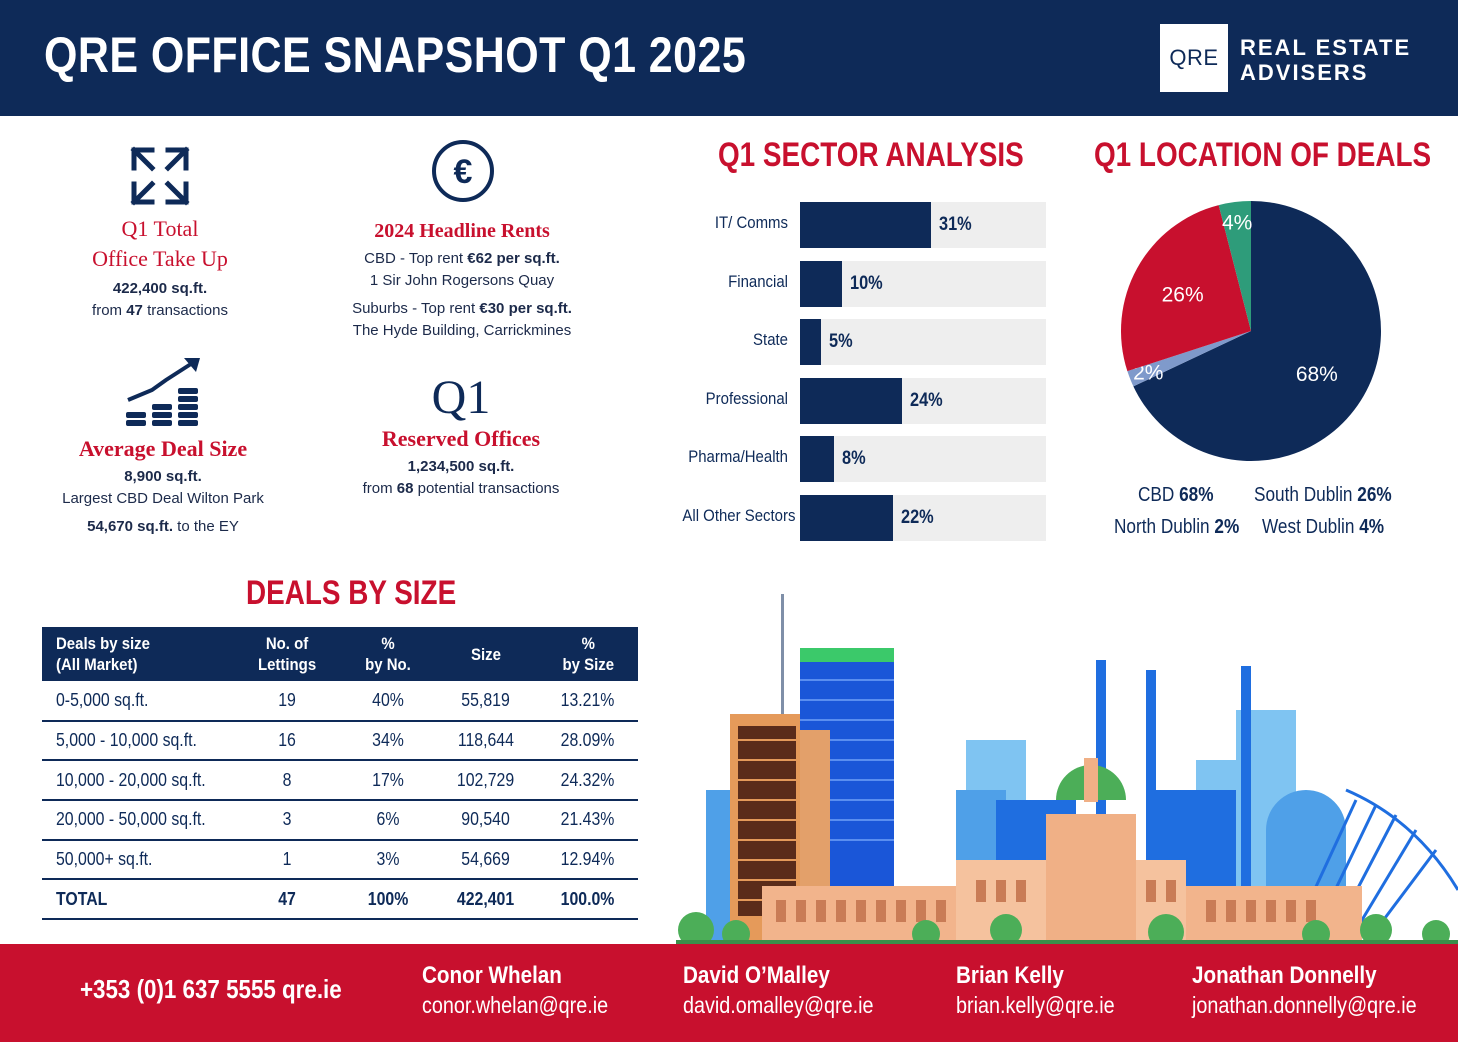  Describe the element at coordinates (486, 699) in the screenshot. I see `row-size: 55,819` at that location.